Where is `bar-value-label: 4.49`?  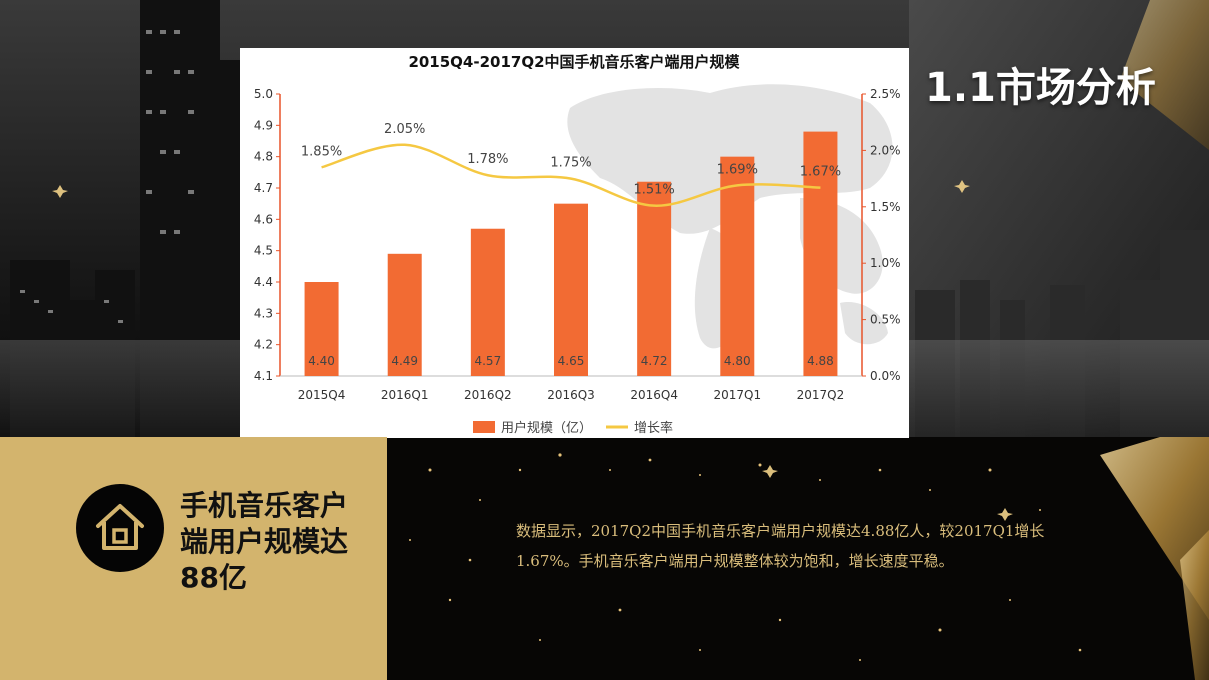
bar-value-label: 4.49 is located at coordinates (404, 361).